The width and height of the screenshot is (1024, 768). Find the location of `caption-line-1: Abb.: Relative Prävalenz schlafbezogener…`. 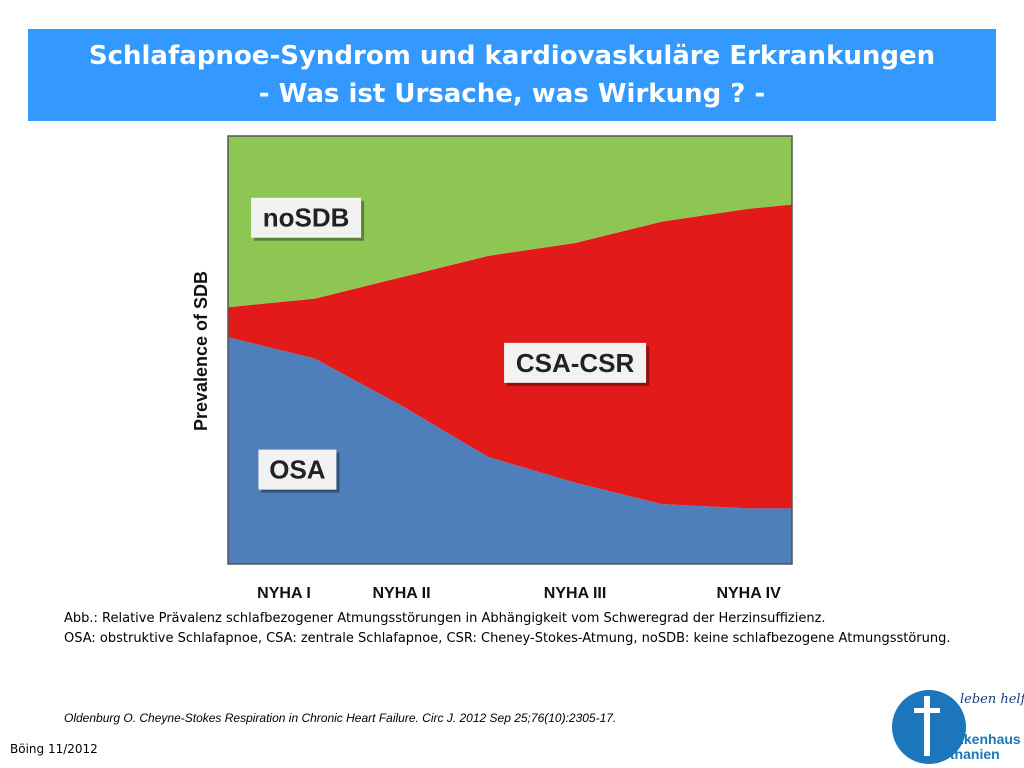

caption-line-1: Abb.: Relative Prävalenz schlafbezogener… is located at coordinates (445, 618).